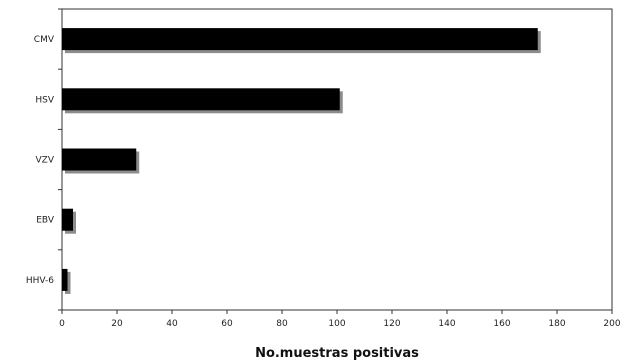  What do you see at coordinates (172, 324) in the screenshot?
I see `x-tick-label: 40` at bounding box center [172, 324].